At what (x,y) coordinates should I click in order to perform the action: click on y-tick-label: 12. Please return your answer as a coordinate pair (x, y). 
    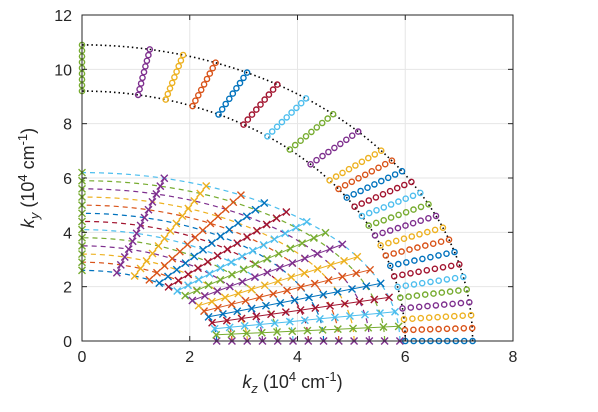
    Looking at the image, I should click on (63, 16).